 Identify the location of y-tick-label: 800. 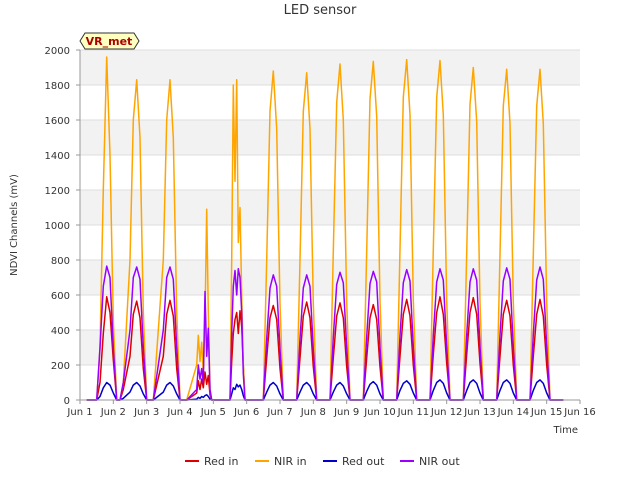
(60, 261).